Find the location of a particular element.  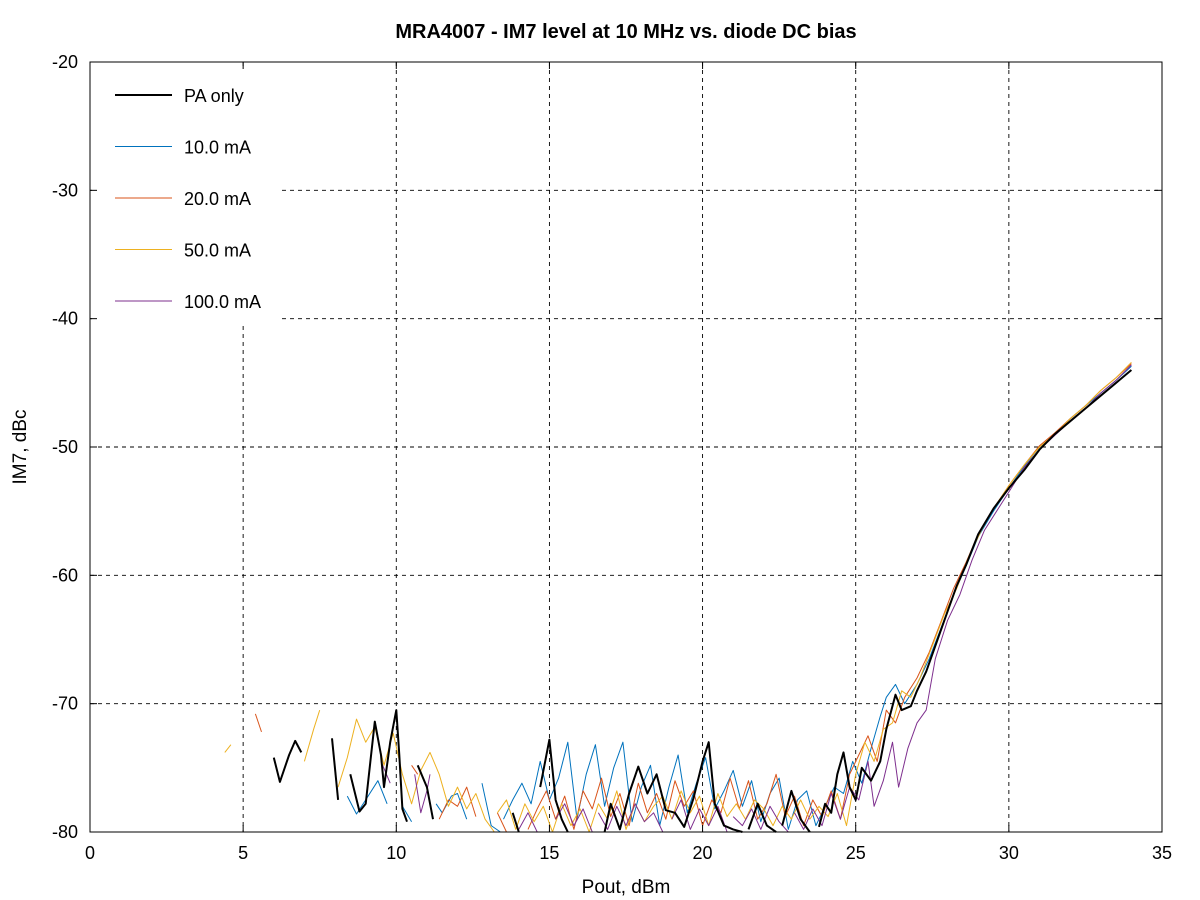

x-tick-label-4: 20 is located at coordinates (703, 853).